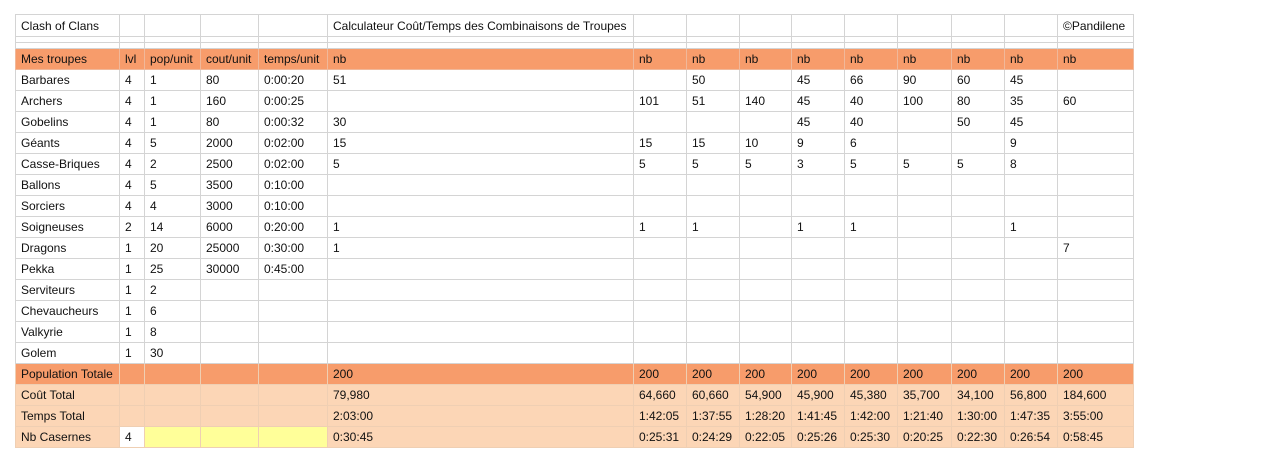  I want to click on cell: 6, so click(871, 143).